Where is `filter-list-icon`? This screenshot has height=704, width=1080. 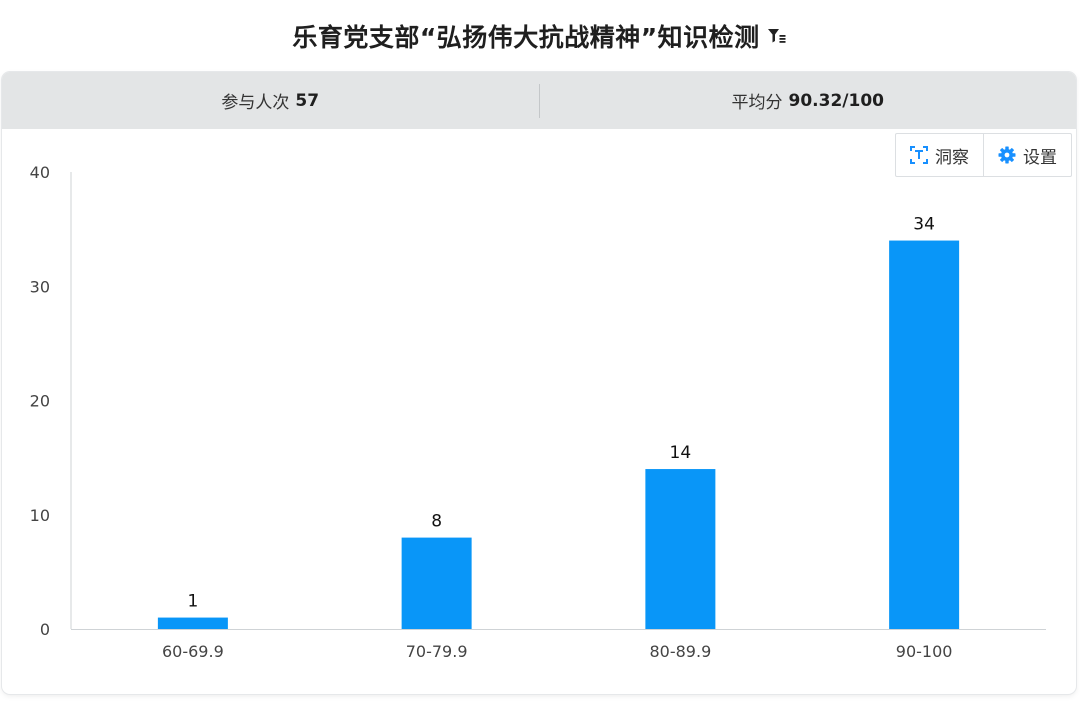
filter-list-icon is located at coordinates (777, 36).